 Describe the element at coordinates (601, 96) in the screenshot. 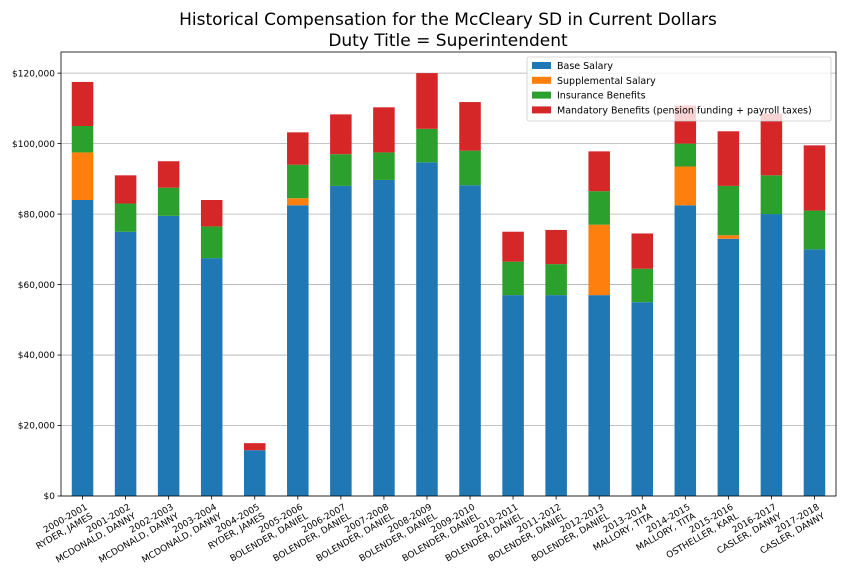

I see `legend-label: Insurance Benefits` at that location.